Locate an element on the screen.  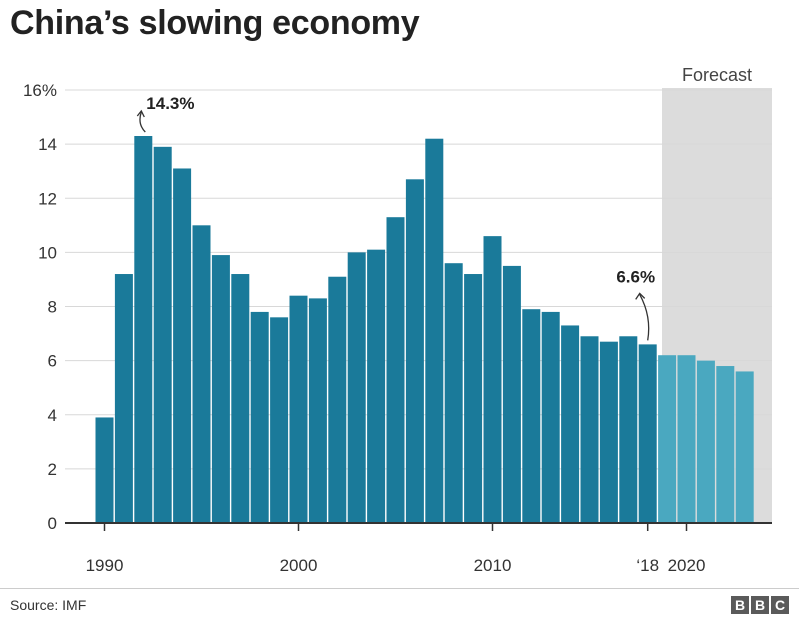
bbc-logo-letter-2: B is located at coordinates (760, 605).